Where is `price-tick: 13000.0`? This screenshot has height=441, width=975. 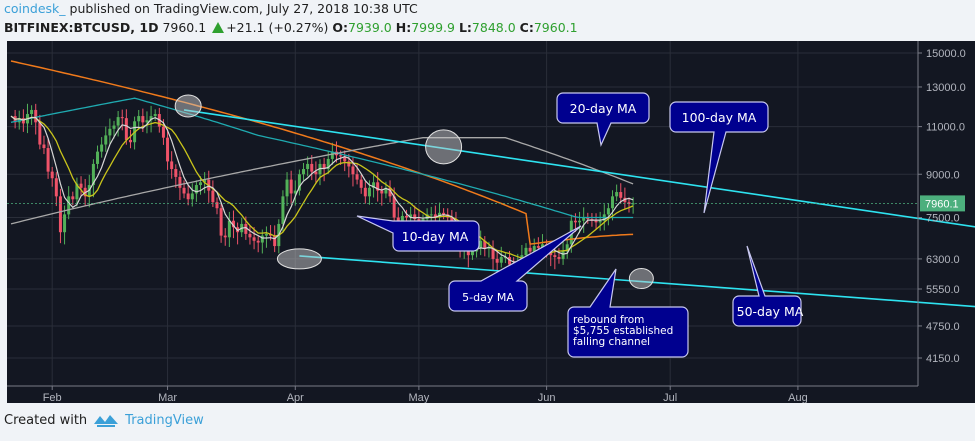 price-tick: 13000.0 is located at coordinates (946, 88).